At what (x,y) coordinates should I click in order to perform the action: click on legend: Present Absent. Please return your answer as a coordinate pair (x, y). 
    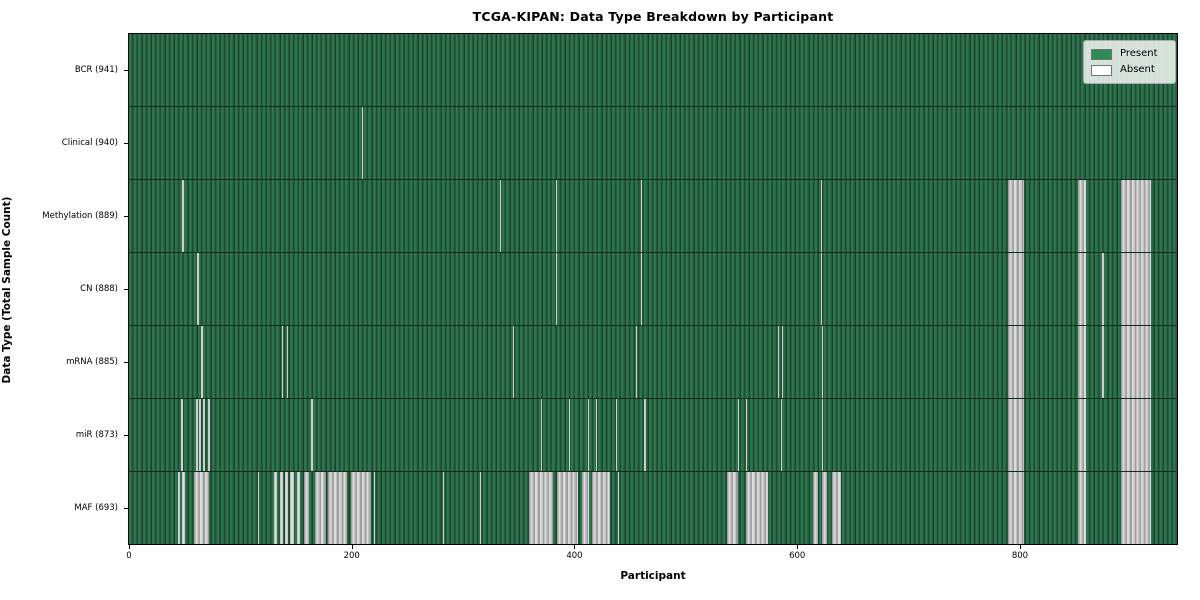
    Looking at the image, I should click on (1129, 62).